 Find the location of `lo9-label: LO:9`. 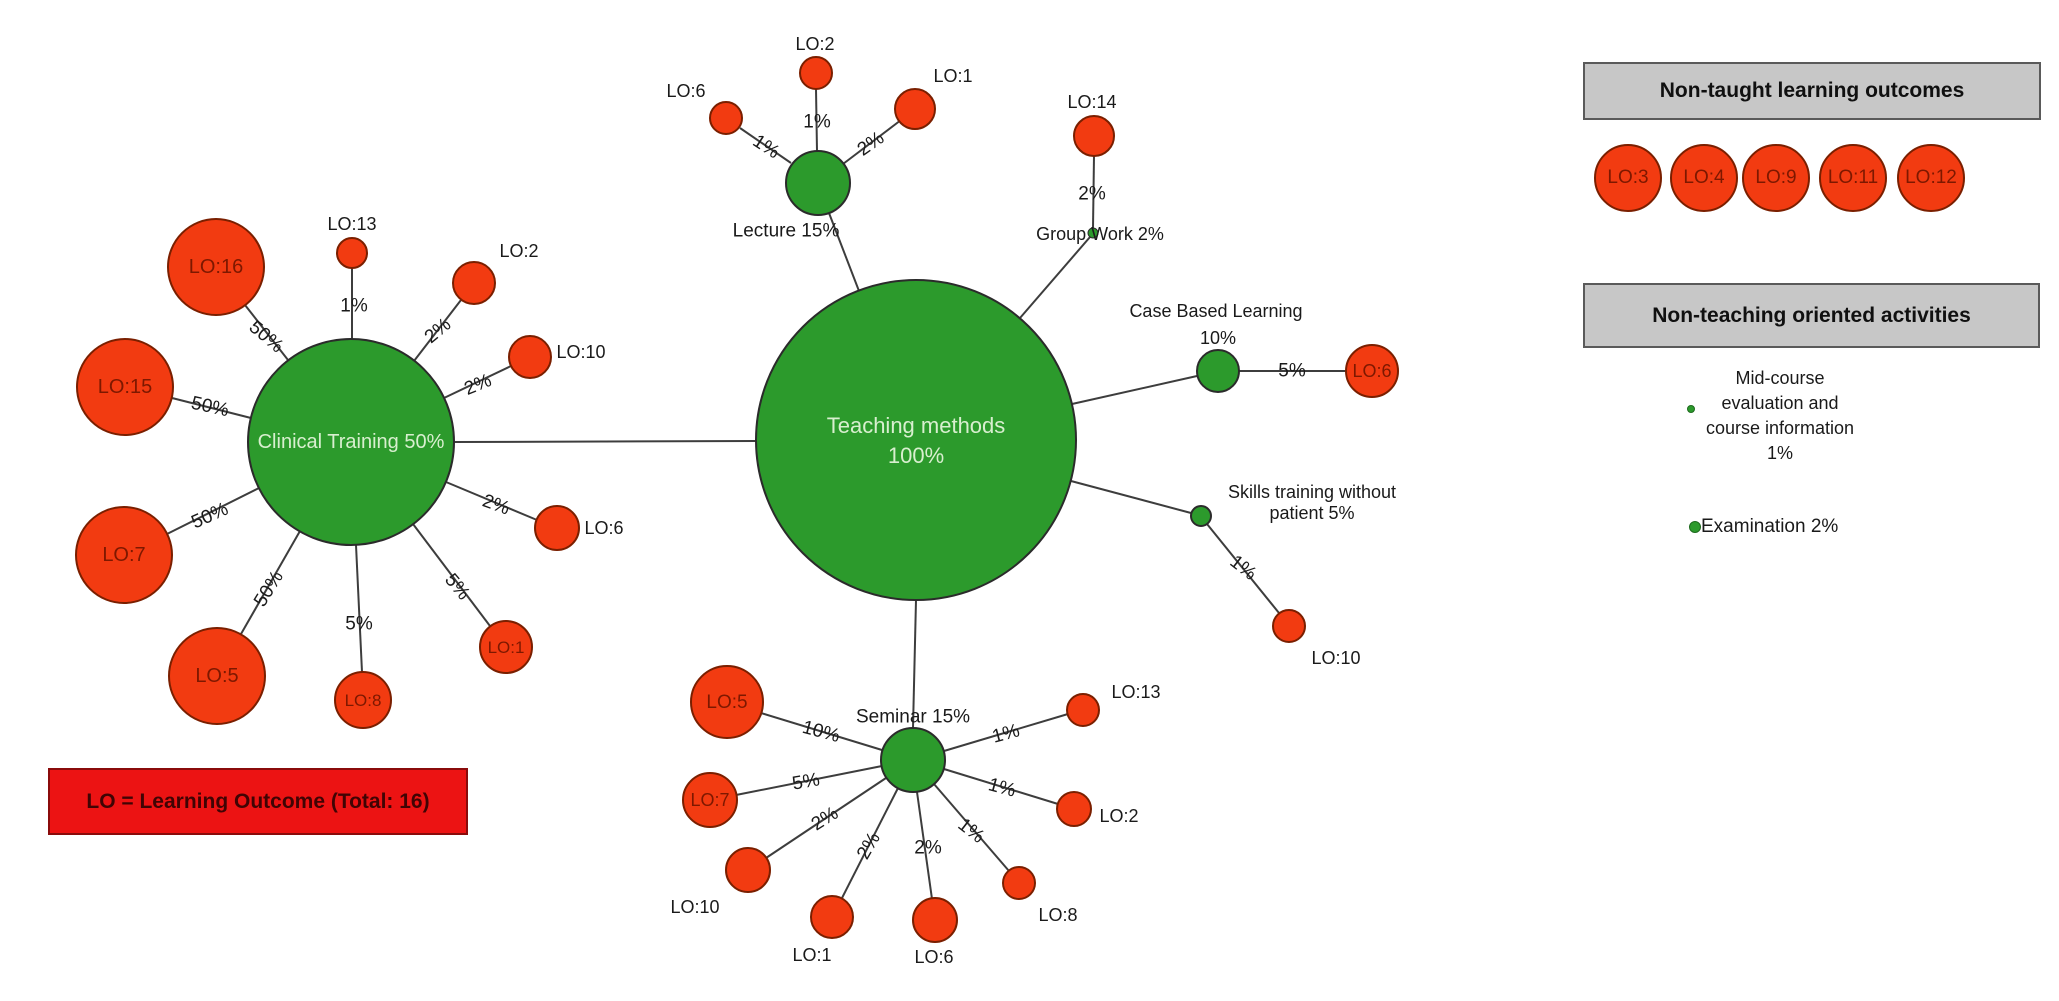

lo9-label: LO:9 is located at coordinates (1776, 177).